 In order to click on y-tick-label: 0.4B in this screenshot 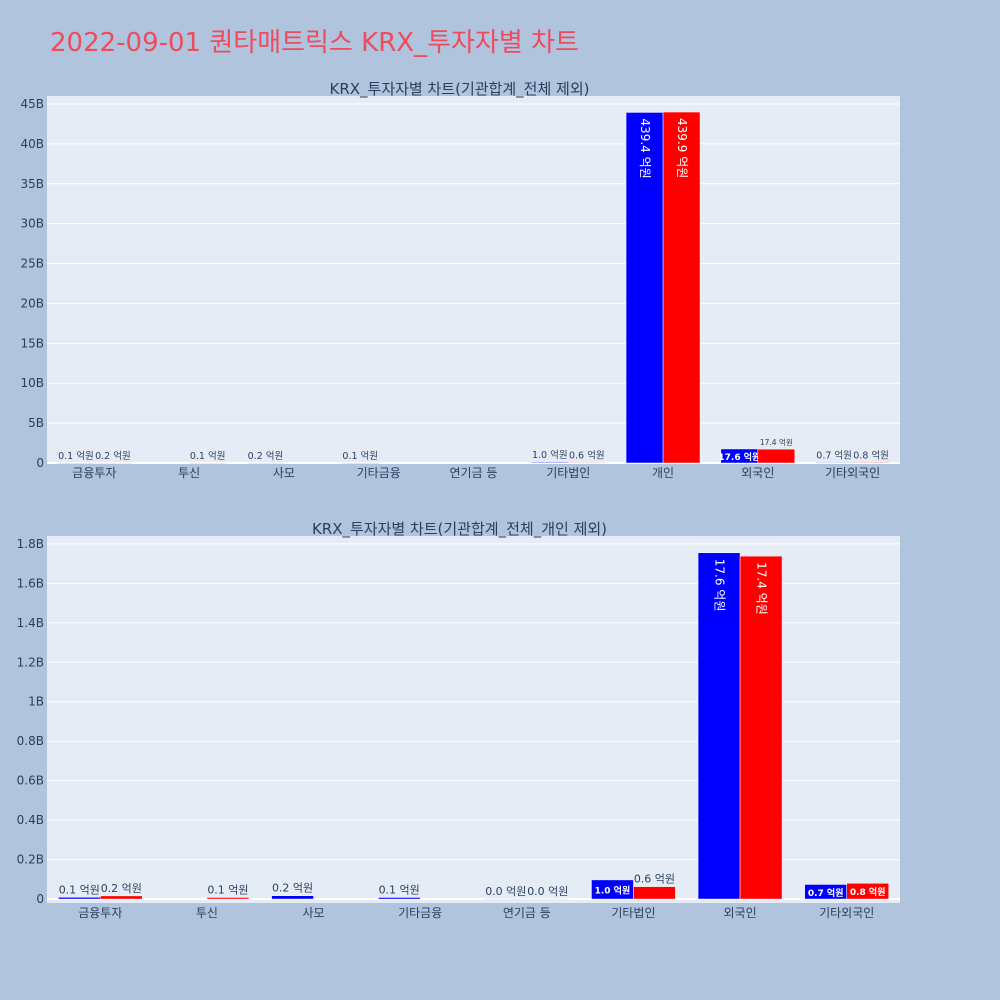, I will do `click(30, 820)`.